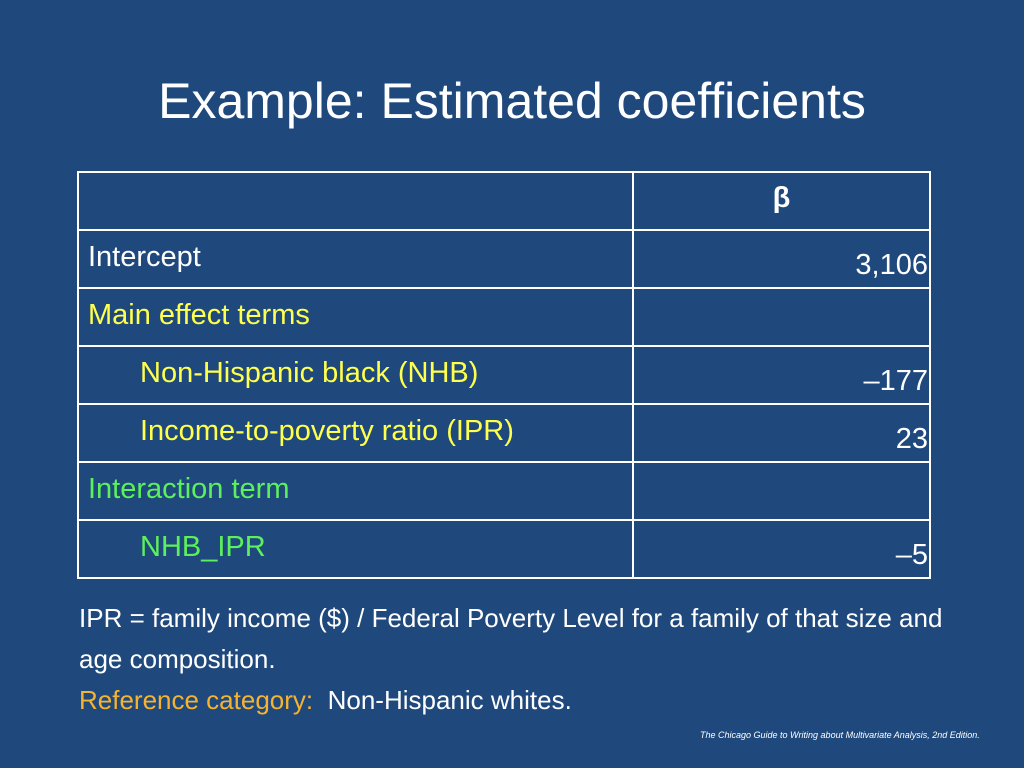  What do you see at coordinates (203, 547) in the screenshot?
I see `row-label: NHB_IPR` at bounding box center [203, 547].